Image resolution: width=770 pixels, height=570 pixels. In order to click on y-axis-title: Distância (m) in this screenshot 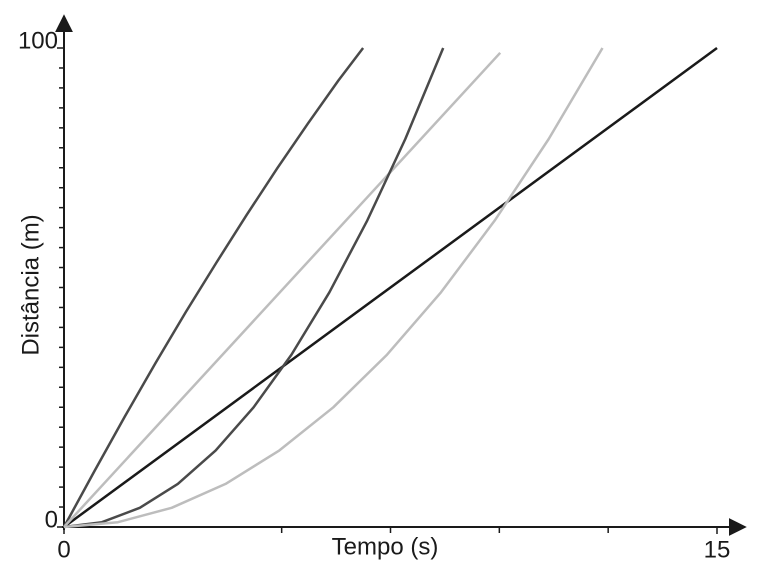, I will do `click(30, 284)`.